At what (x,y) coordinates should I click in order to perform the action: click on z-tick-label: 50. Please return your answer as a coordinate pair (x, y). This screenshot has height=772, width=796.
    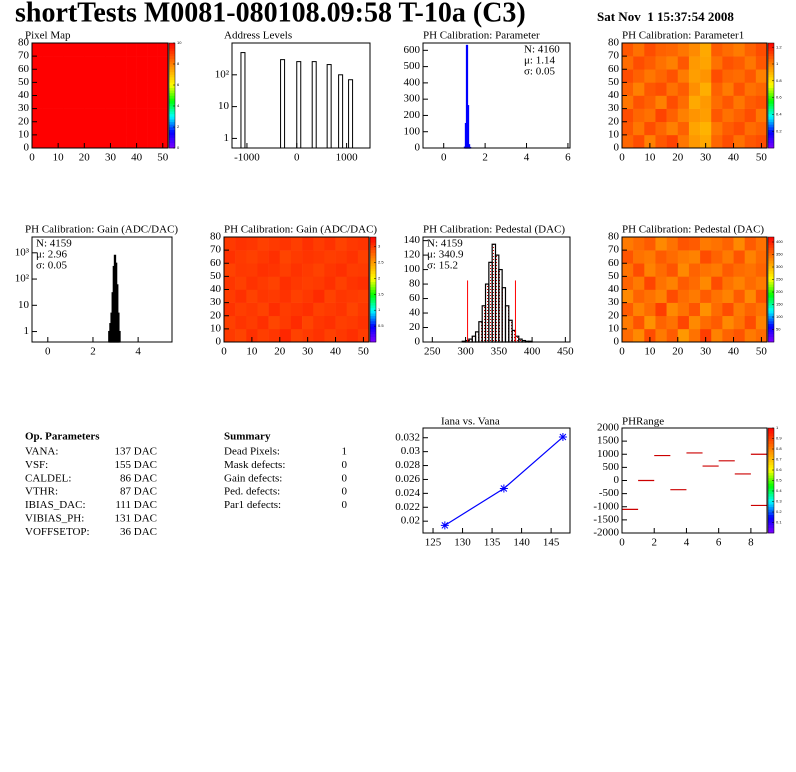
    Looking at the image, I should click on (778, 329).